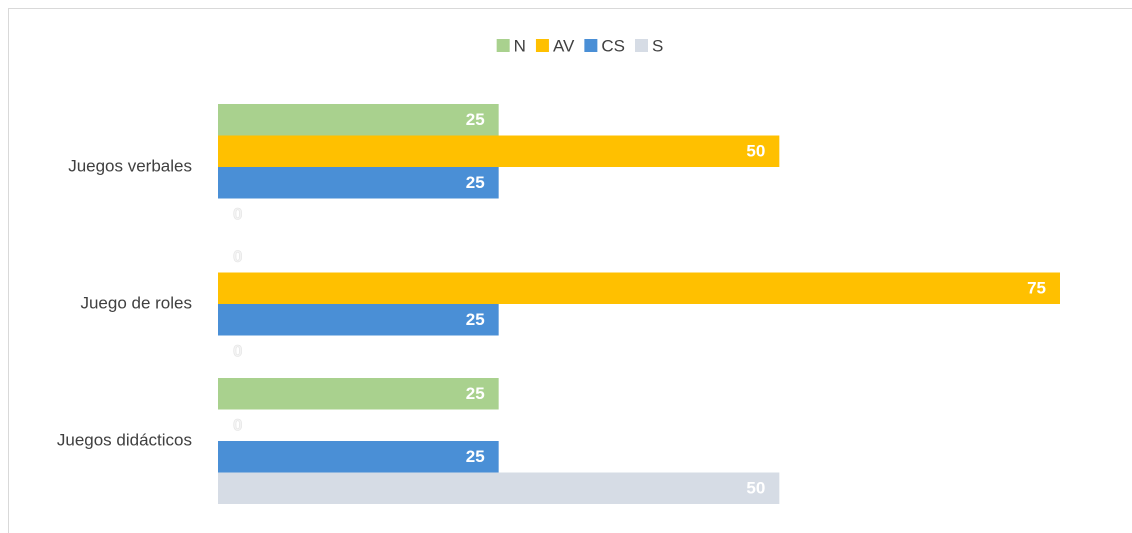 Image resolution: width=1132 pixels, height=533 pixels. What do you see at coordinates (613, 45) in the screenshot?
I see `legend-label: CS` at bounding box center [613, 45].